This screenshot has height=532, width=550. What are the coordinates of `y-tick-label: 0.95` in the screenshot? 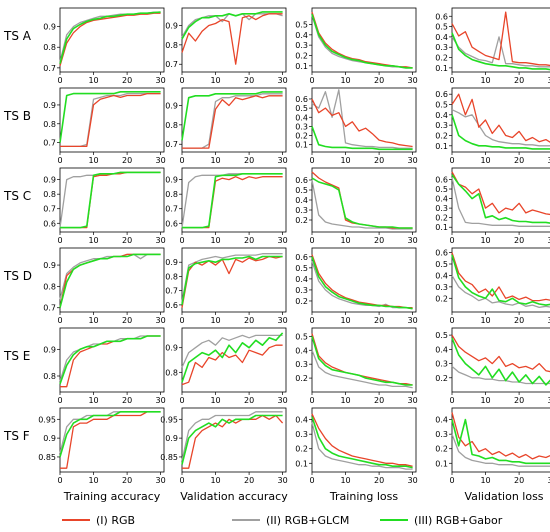 It's located at (169, 419).